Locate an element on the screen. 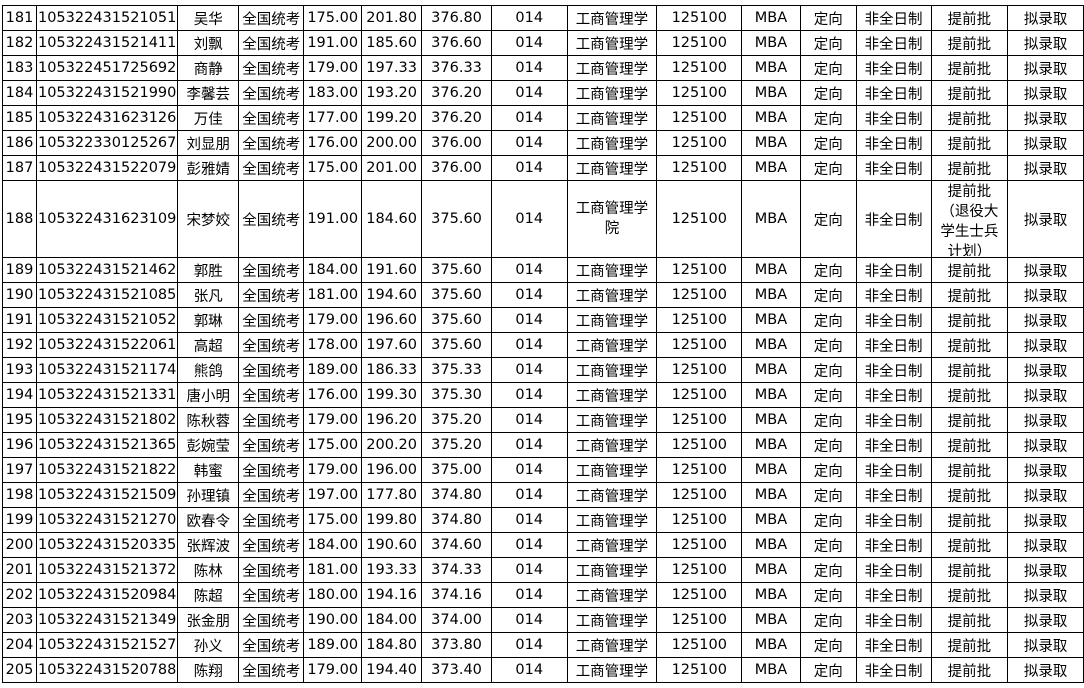  name-cell: 万佳 is located at coordinates (208, 118).